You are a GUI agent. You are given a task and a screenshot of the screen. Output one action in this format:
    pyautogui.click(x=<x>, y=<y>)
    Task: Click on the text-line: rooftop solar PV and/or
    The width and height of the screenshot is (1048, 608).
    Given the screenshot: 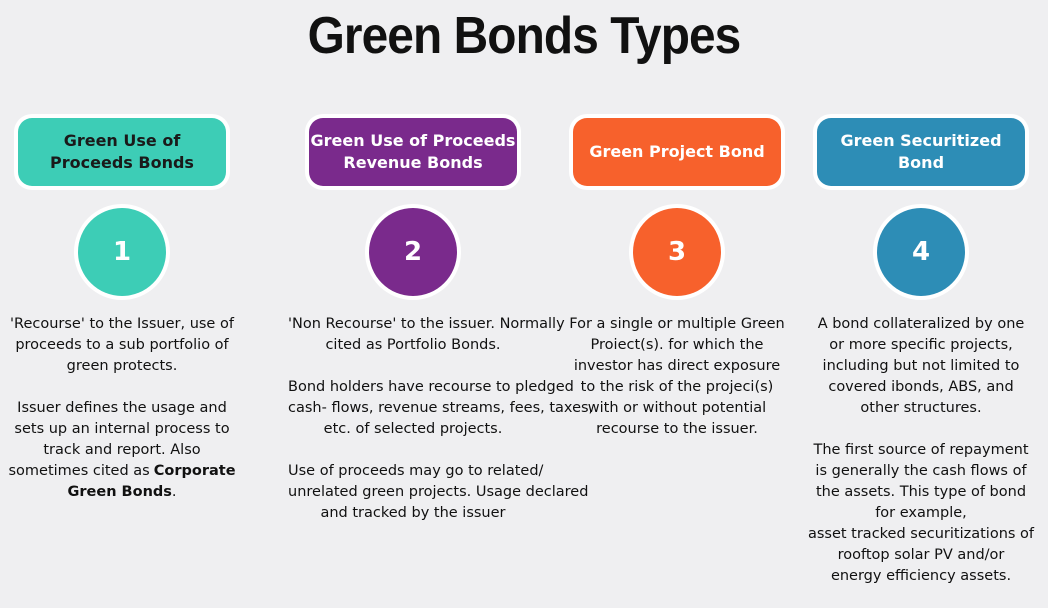 What is the action you would take?
    pyautogui.click(x=921, y=555)
    